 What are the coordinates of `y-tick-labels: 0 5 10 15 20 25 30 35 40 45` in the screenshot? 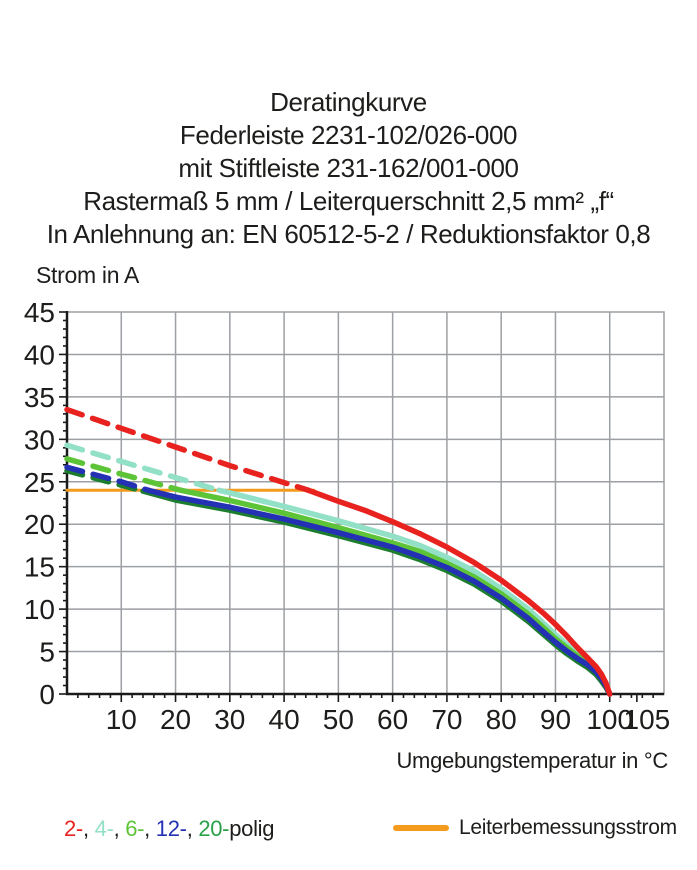 It's located at (39, 503).